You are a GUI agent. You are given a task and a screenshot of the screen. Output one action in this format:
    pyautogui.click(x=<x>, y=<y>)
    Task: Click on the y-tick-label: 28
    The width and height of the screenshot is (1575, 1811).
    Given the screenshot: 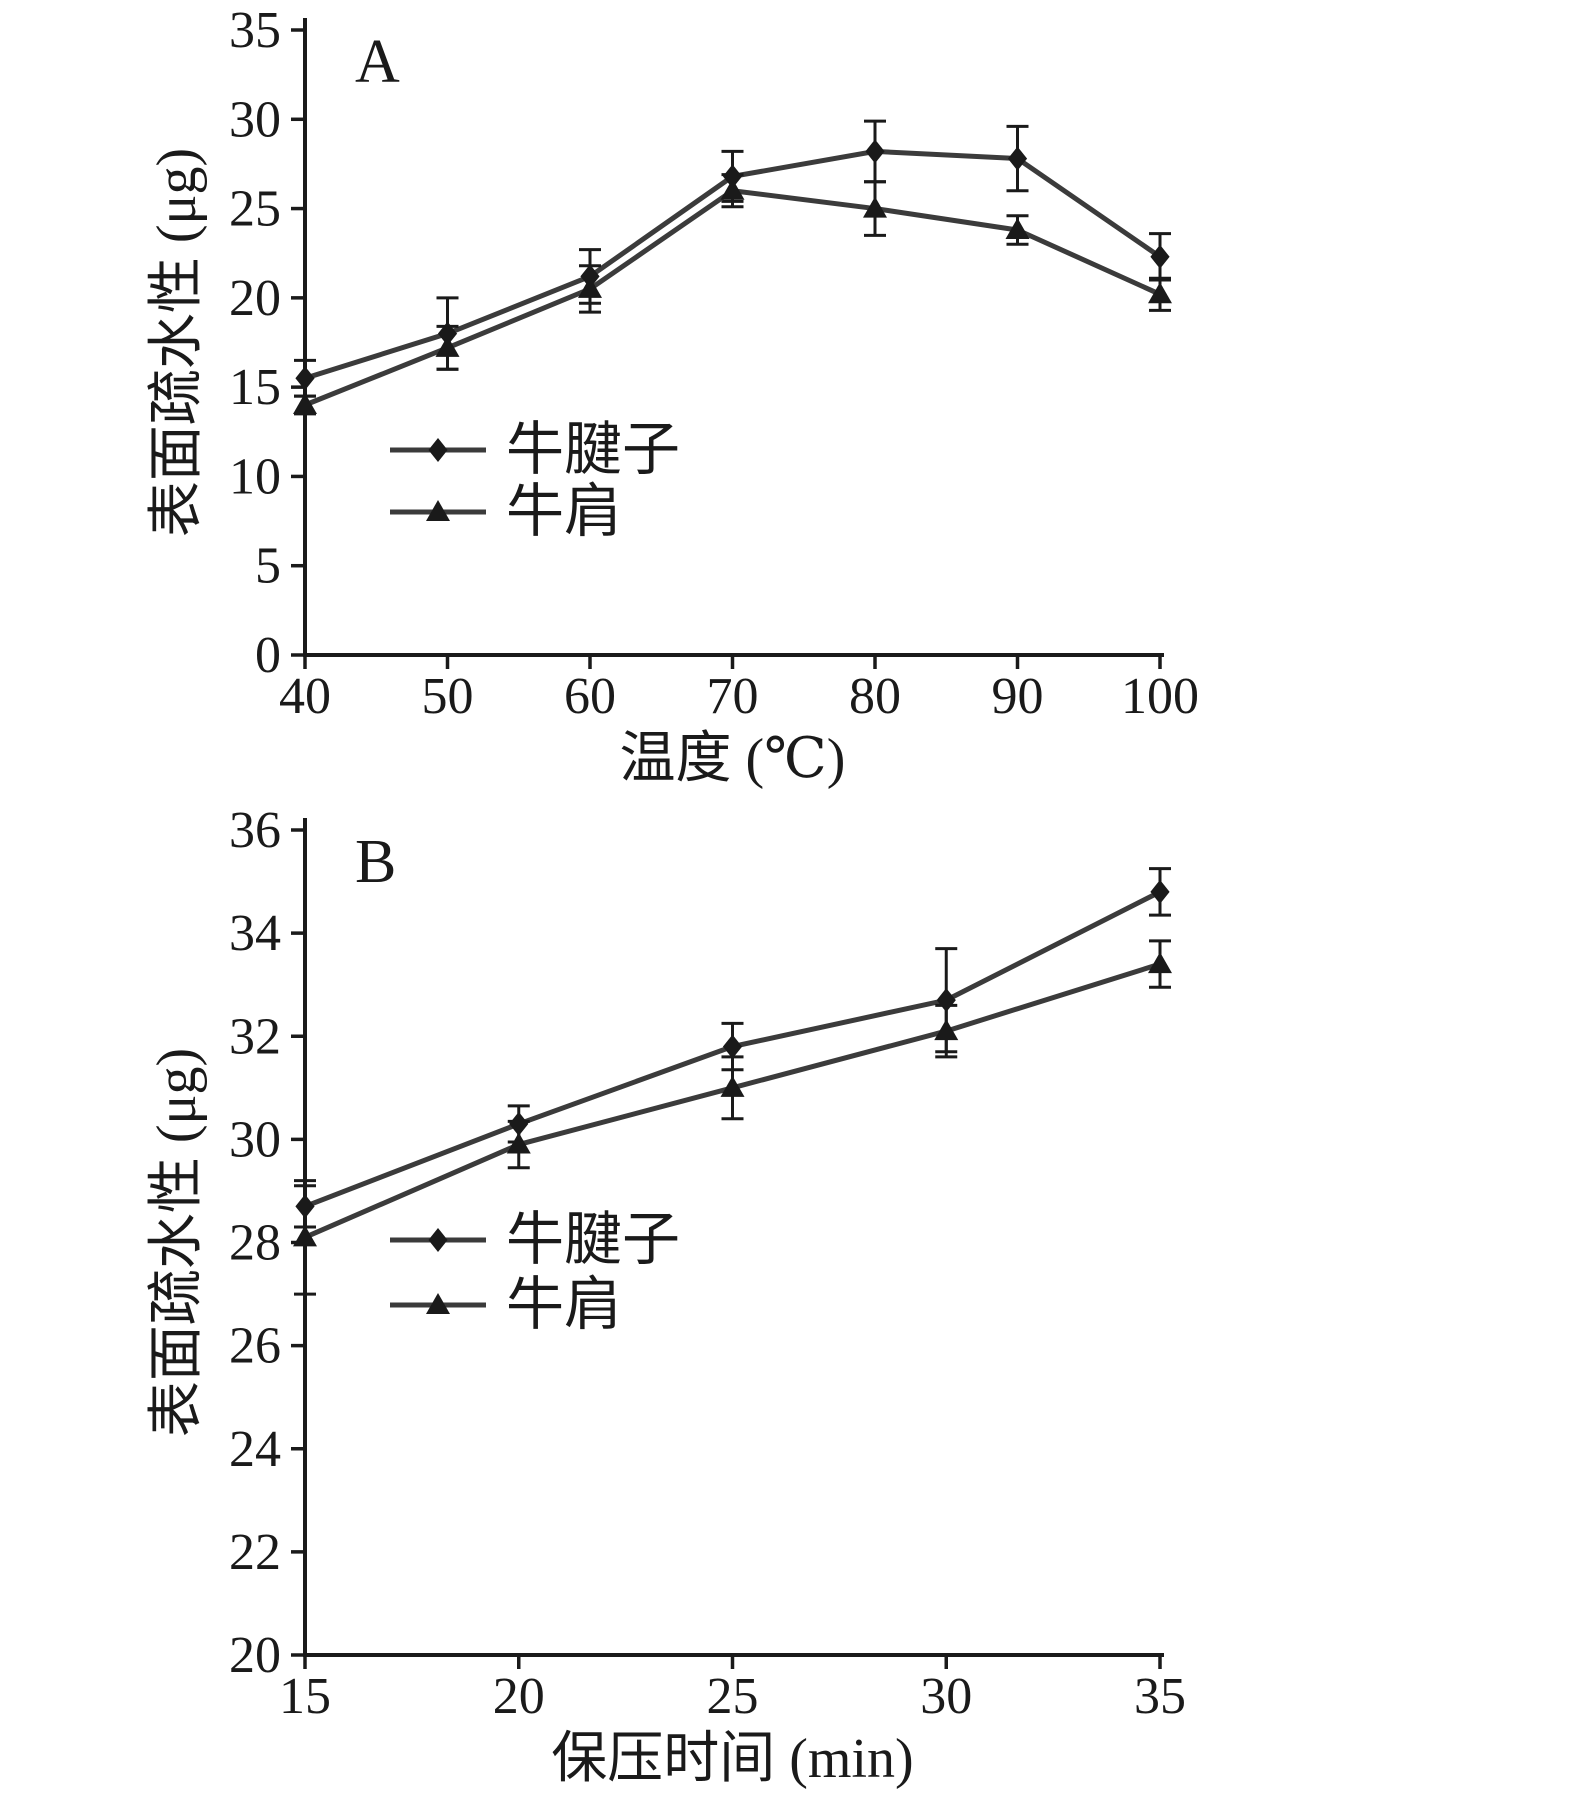 What is the action you would take?
    pyautogui.click(x=255, y=1243)
    